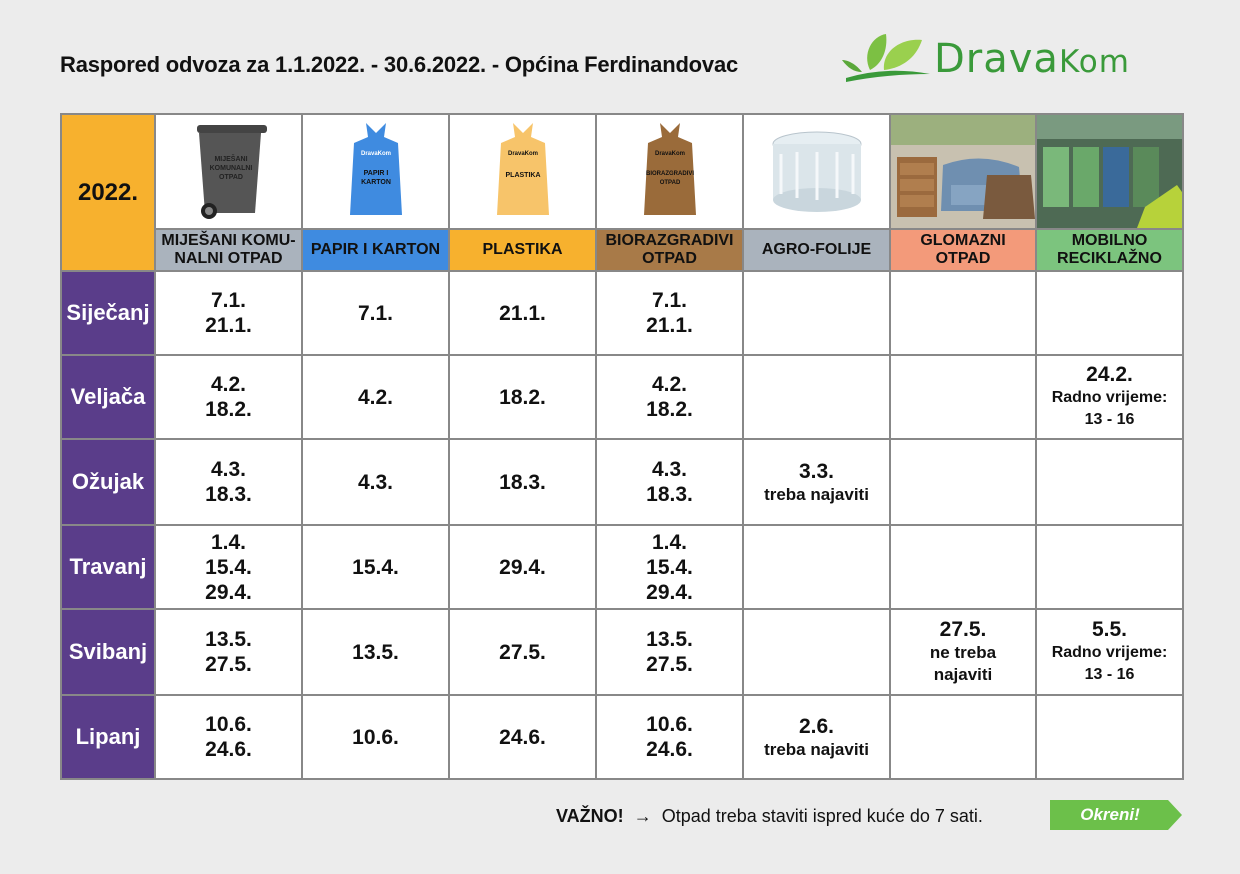 The width and height of the screenshot is (1240, 874). Describe the element at coordinates (375, 482) in the screenshot. I see `schedule-cell: 4.3.` at that location.